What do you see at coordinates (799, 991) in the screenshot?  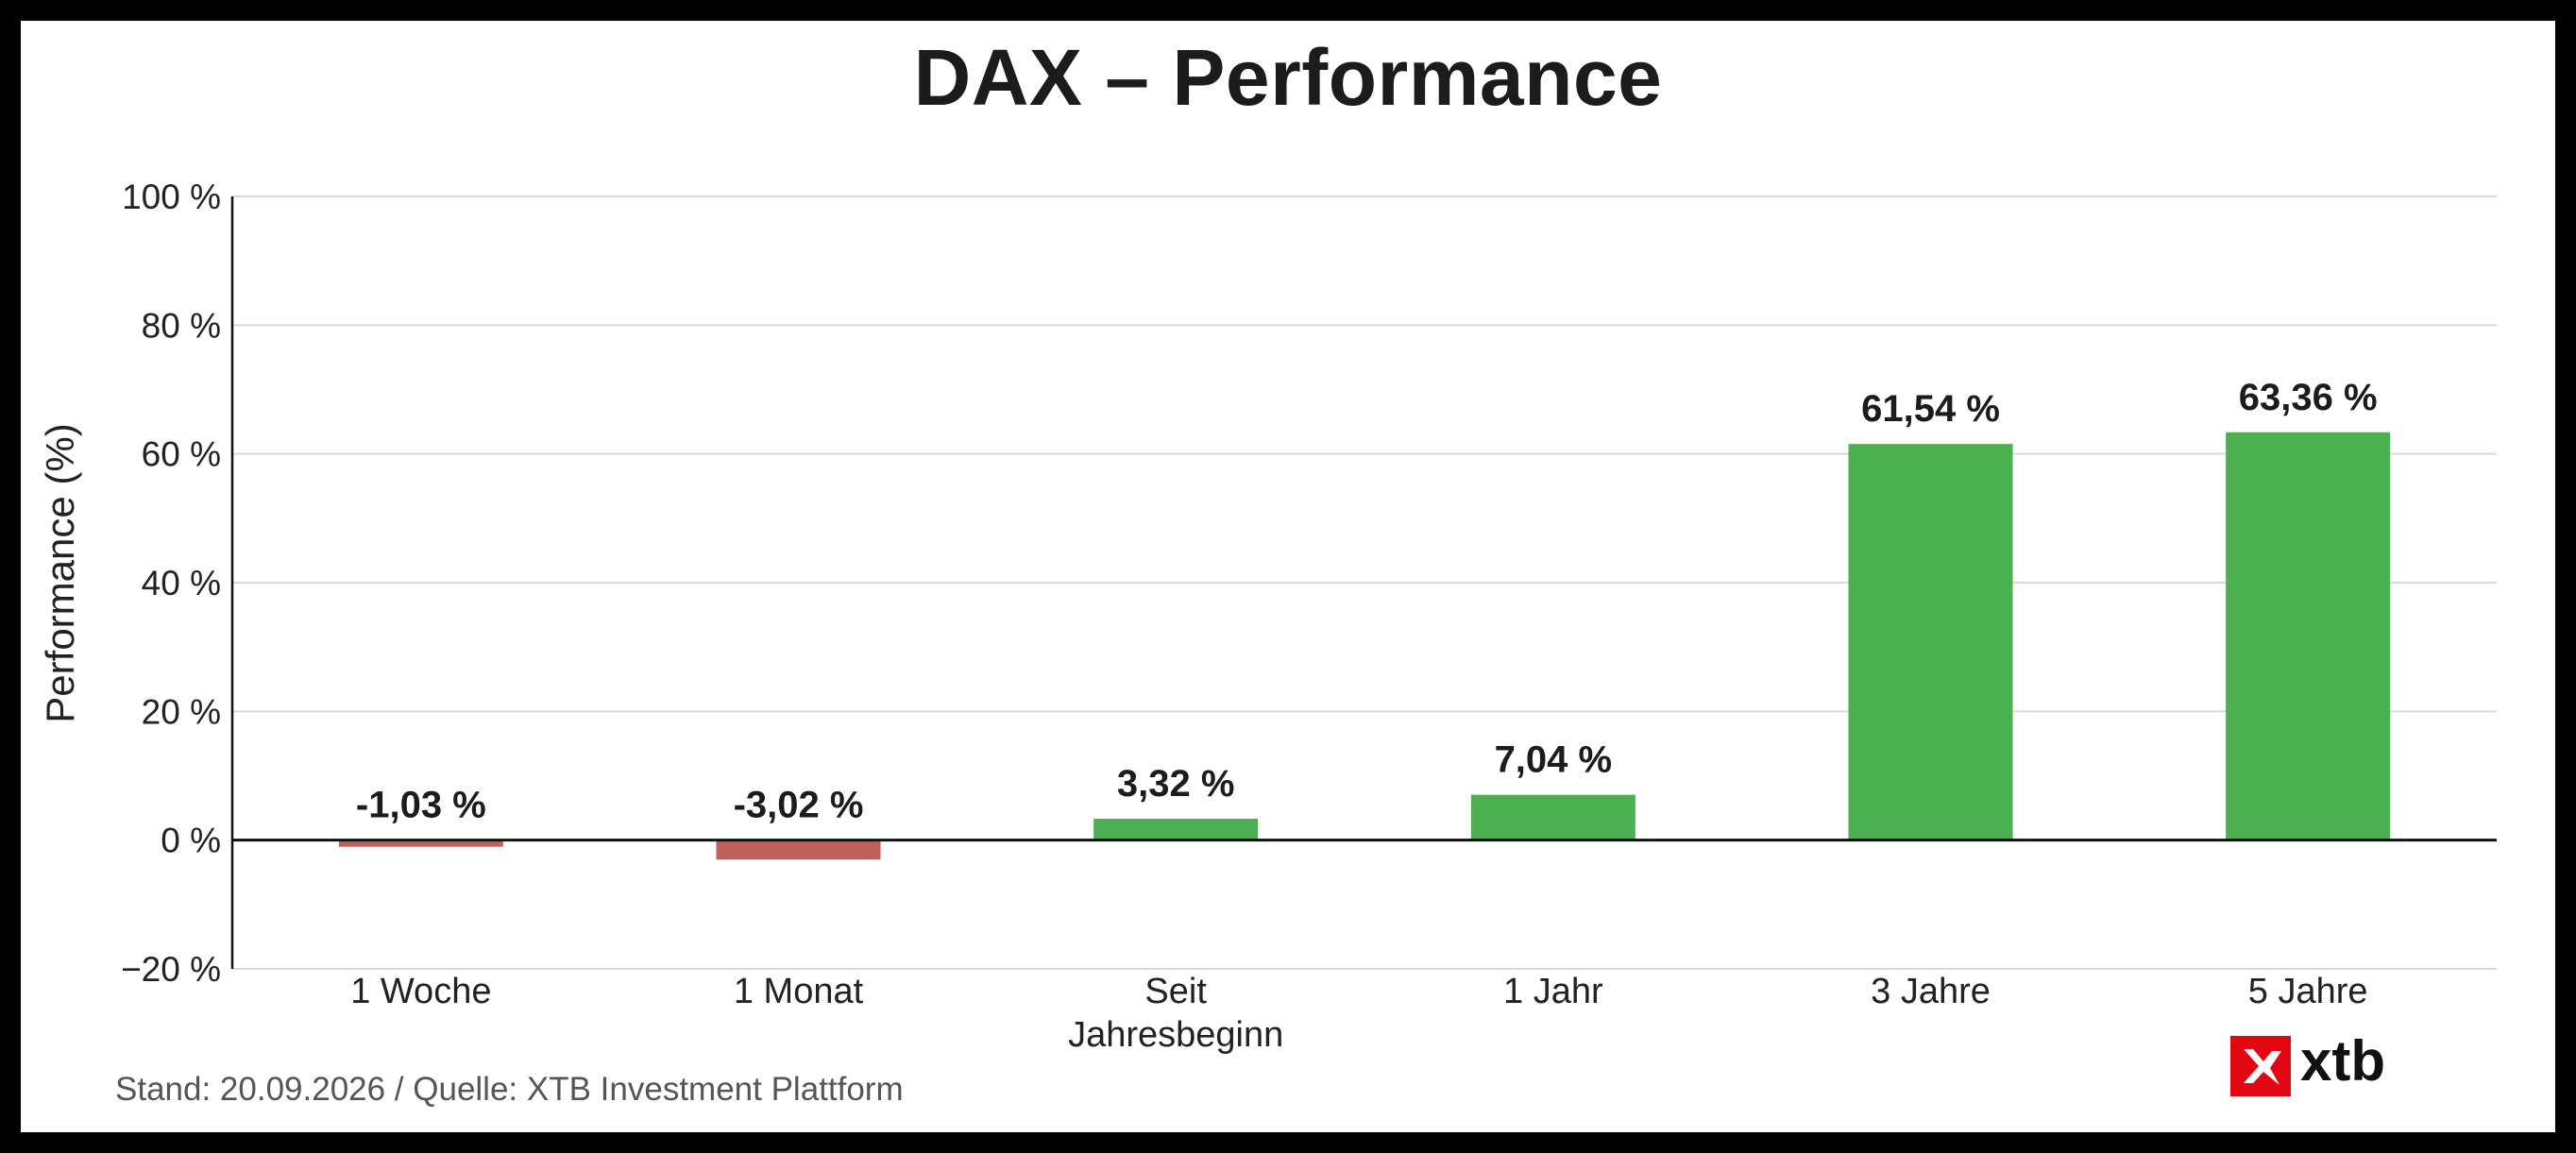 I see `x-tick-label: 1 Monat` at bounding box center [799, 991].